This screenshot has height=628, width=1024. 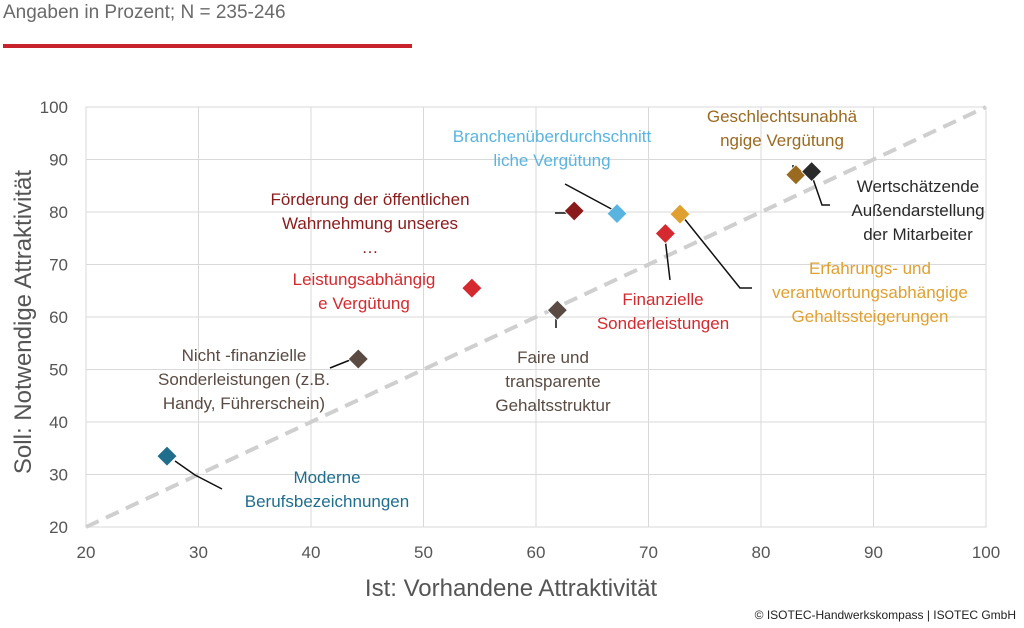 What do you see at coordinates (511, 588) in the screenshot?
I see `x-axis-title: Ist: Vorhandene Attraktivität` at bounding box center [511, 588].